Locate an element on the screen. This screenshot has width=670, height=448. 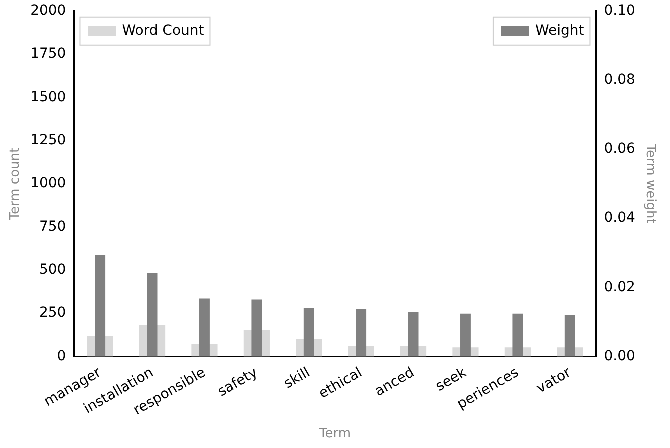
y-tick-label: 2000 is located at coordinates (48, 11).